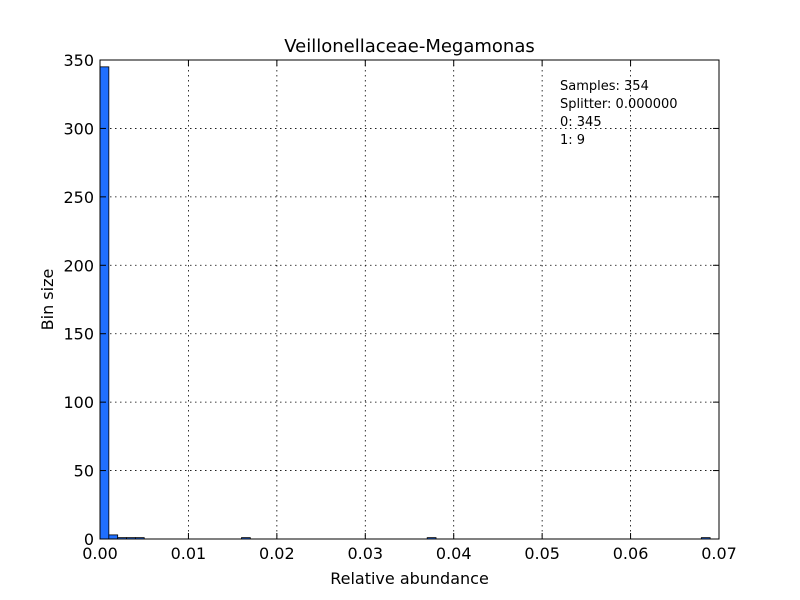 The width and height of the screenshot is (800, 600). Describe the element at coordinates (542, 553) in the screenshot. I see `x-tick-label: 0.05` at that location.